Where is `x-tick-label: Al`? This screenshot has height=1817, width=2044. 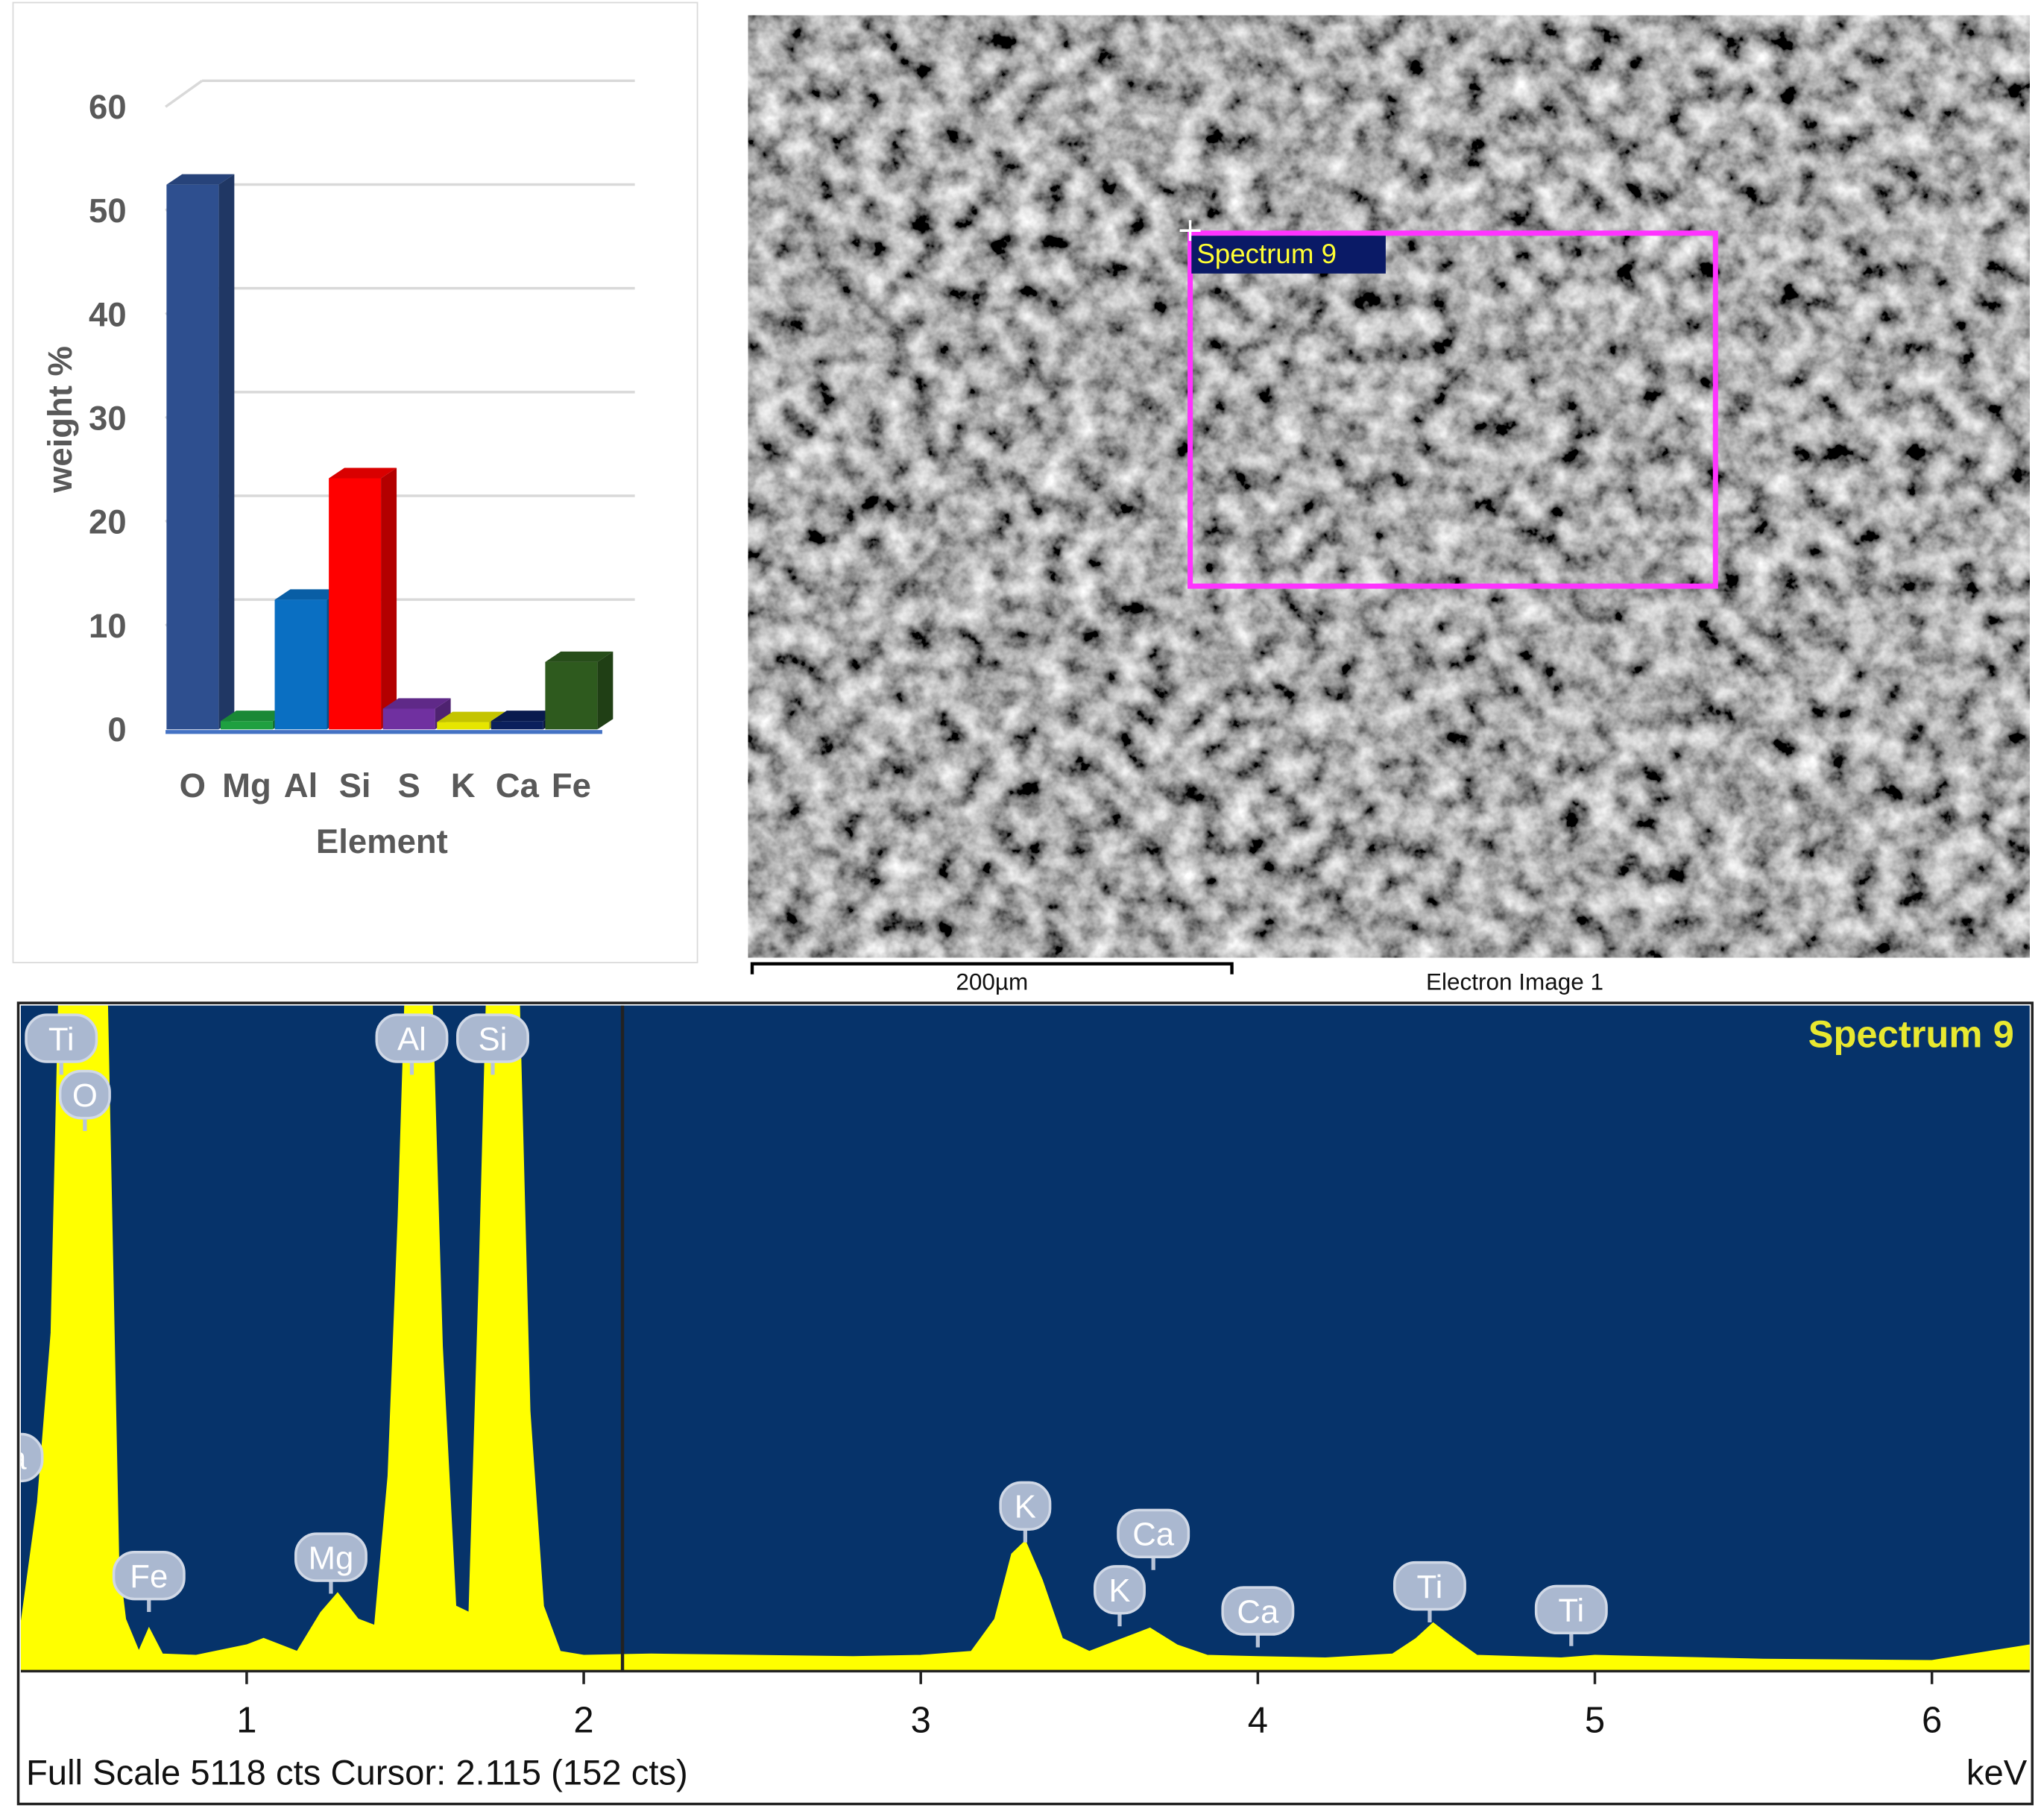 x-tick-label: Al is located at coordinates (301, 785).